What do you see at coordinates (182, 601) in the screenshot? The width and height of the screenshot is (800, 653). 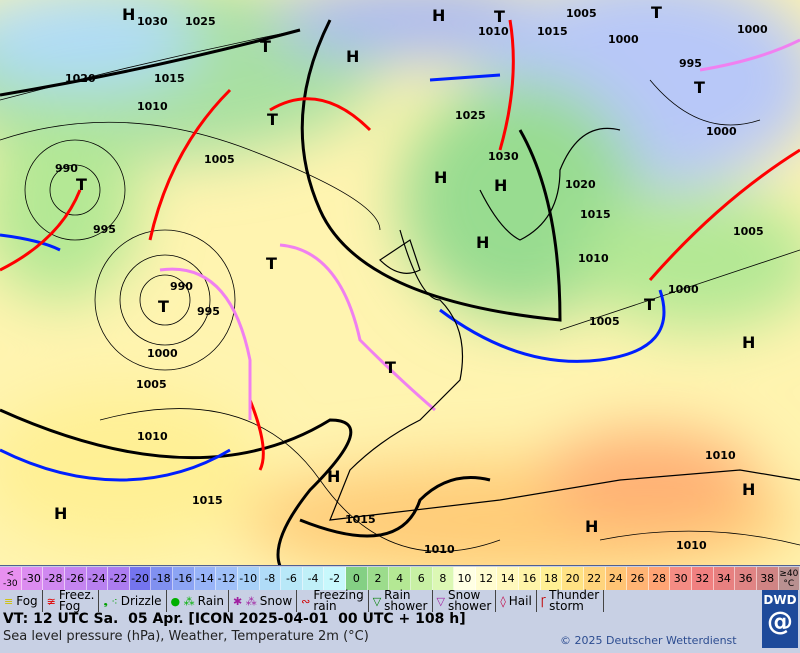 I see `rain-icon: ● ⁂` at bounding box center [182, 601].